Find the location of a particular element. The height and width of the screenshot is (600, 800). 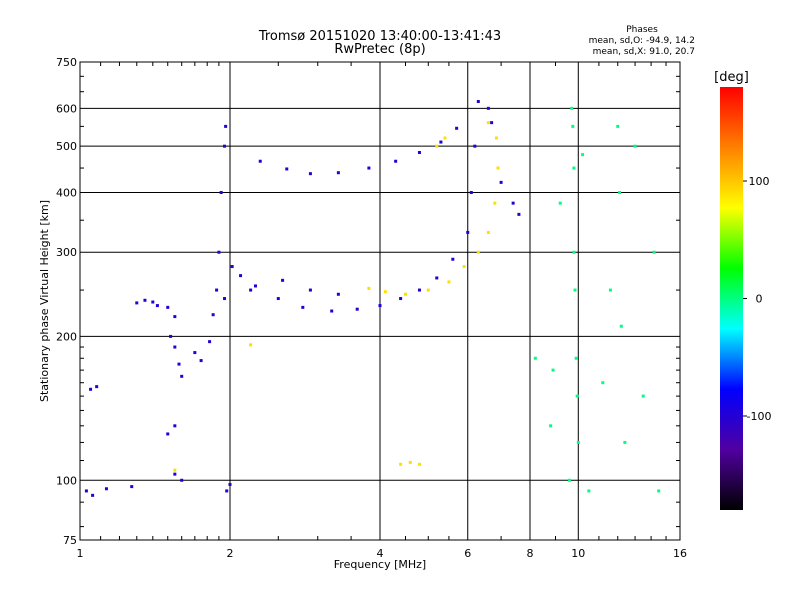

stats-x-line: mean, sd,X: 91.0, 20.7 is located at coordinates (644, 52).